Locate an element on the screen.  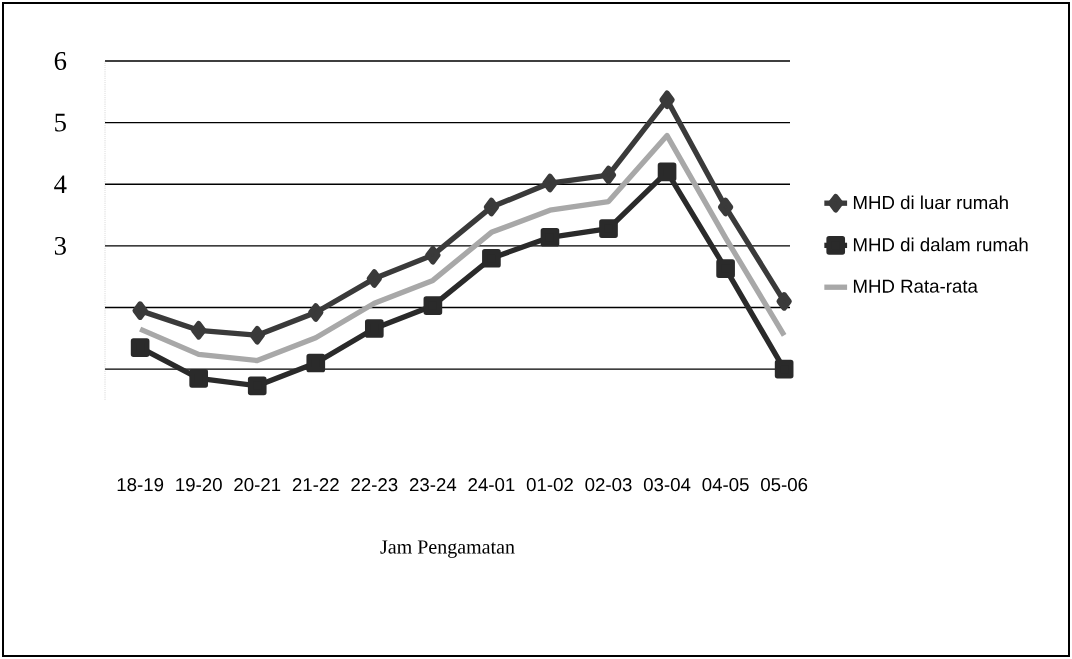
x-tick-label: 20-21 is located at coordinates (257, 485).